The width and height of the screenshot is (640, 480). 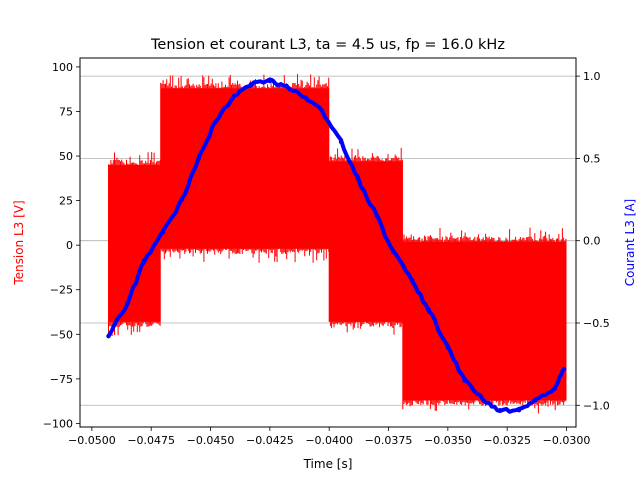 What do you see at coordinates (66, 156) in the screenshot?
I see `y-left-tick-label: 50` at bounding box center [66, 156].